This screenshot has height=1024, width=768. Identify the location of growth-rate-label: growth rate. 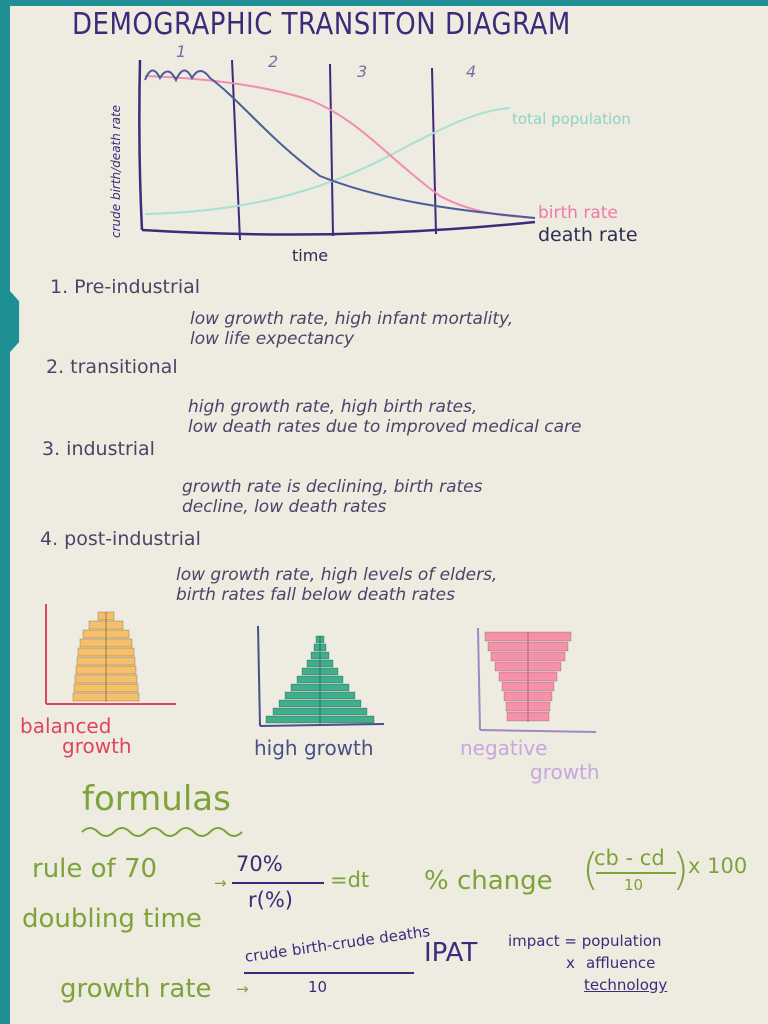
(136, 989).